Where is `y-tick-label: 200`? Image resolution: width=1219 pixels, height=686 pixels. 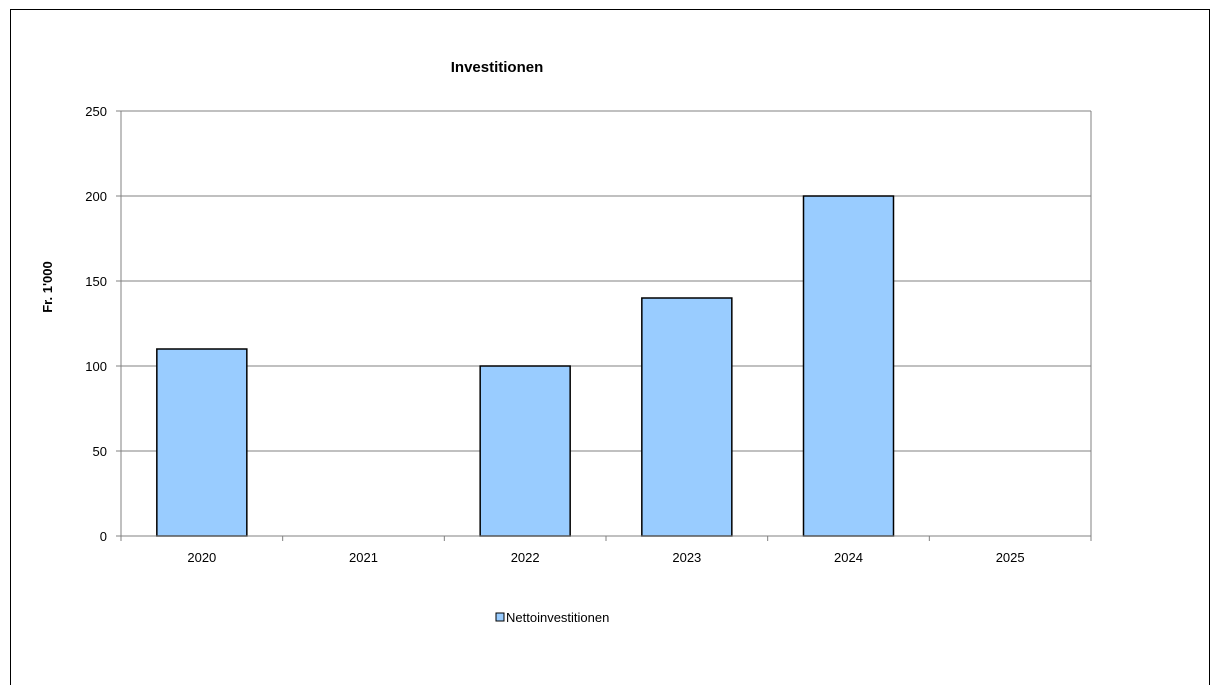
y-tick-label: 200 is located at coordinates (96, 196).